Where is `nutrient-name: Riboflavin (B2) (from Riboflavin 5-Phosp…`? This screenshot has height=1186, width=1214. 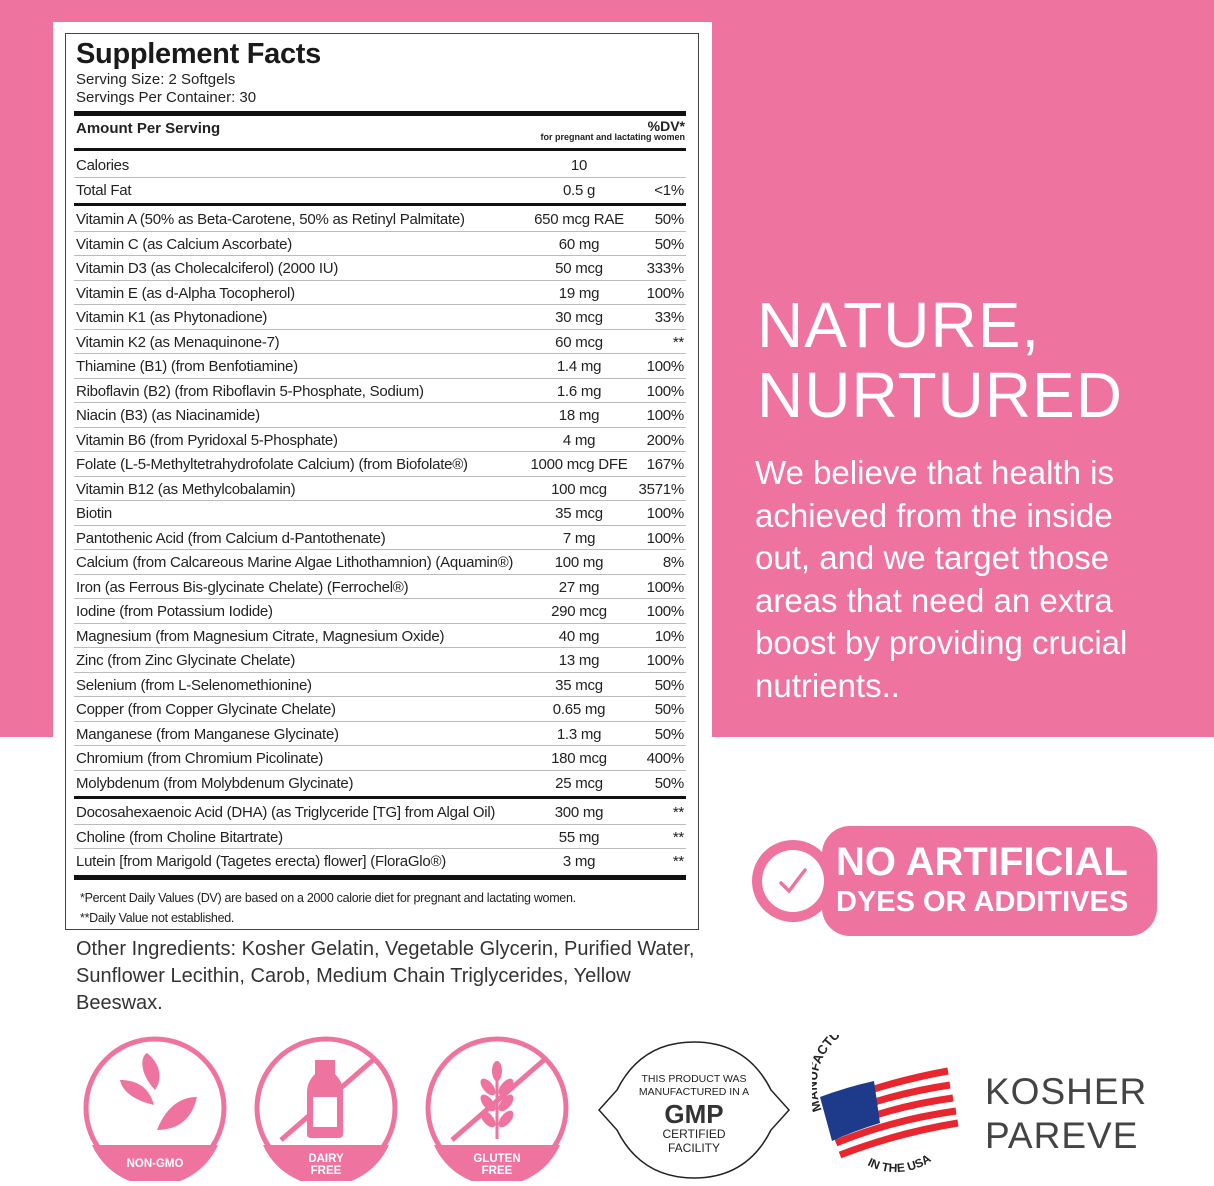
nutrient-name: Riboflavin (B2) (from Riboflavin 5-Phosp… is located at coordinates (250, 391).